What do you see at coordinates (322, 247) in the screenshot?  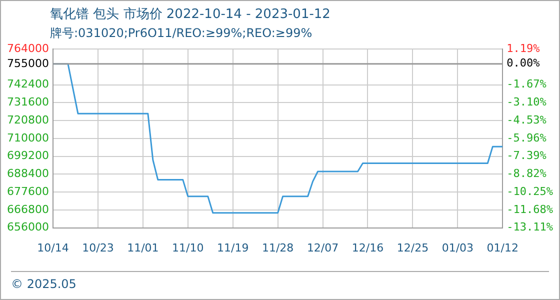 I see `x-tick-label: 12/07` at bounding box center [322, 247].